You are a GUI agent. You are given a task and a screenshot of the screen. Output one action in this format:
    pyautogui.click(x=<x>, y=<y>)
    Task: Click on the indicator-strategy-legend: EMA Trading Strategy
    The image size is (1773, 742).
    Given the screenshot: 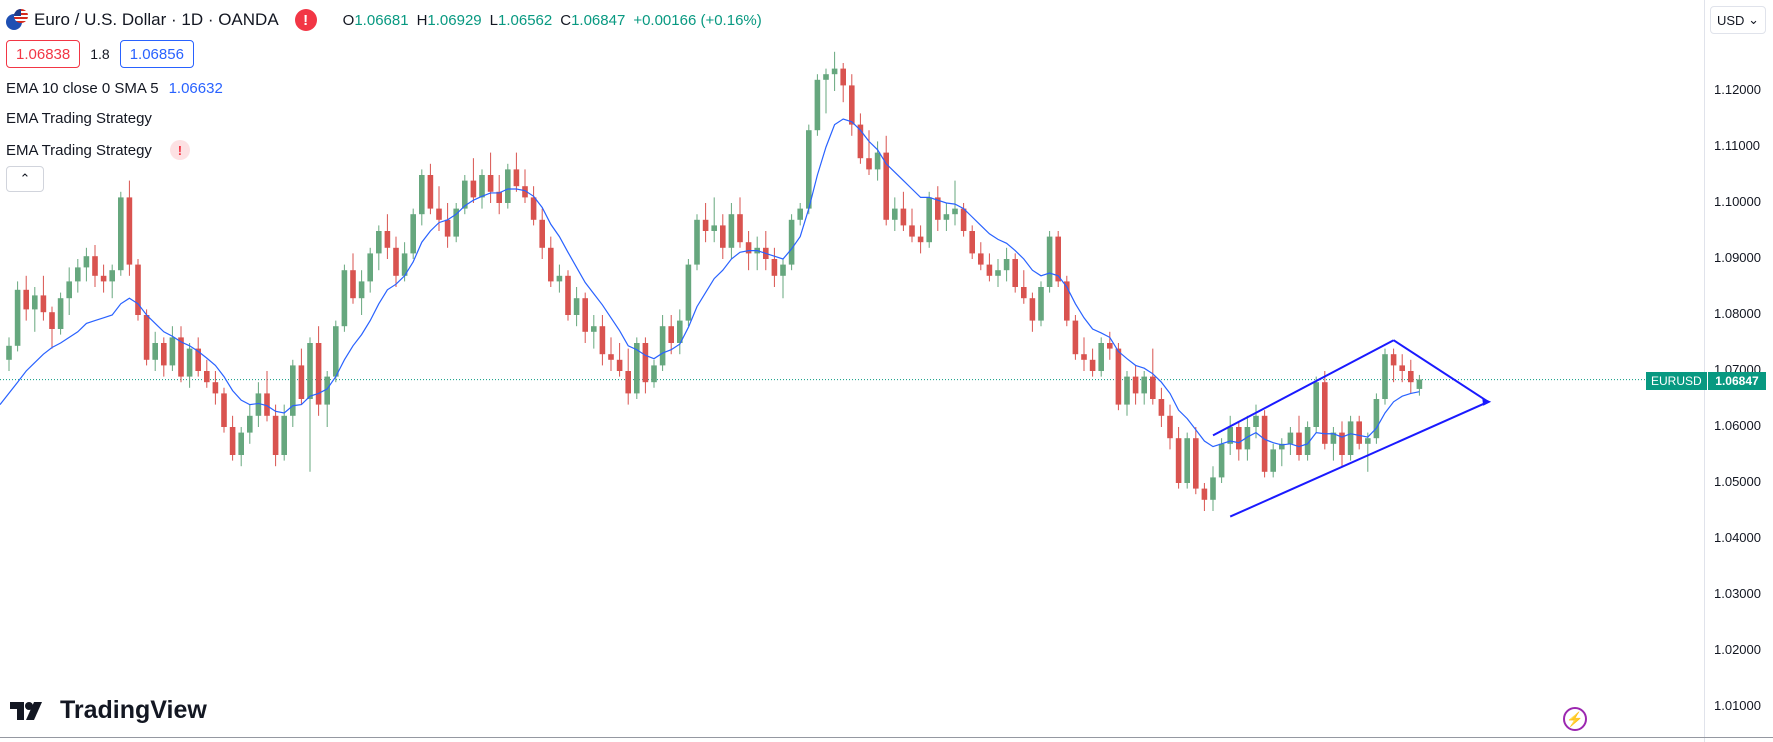 What is the action you would take?
    pyautogui.click(x=79, y=118)
    